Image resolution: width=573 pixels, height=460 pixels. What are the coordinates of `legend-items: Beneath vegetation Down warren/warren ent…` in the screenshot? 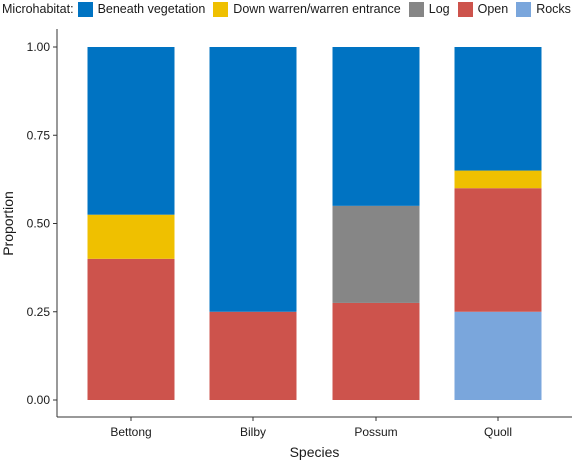 It's located at (324, 9).